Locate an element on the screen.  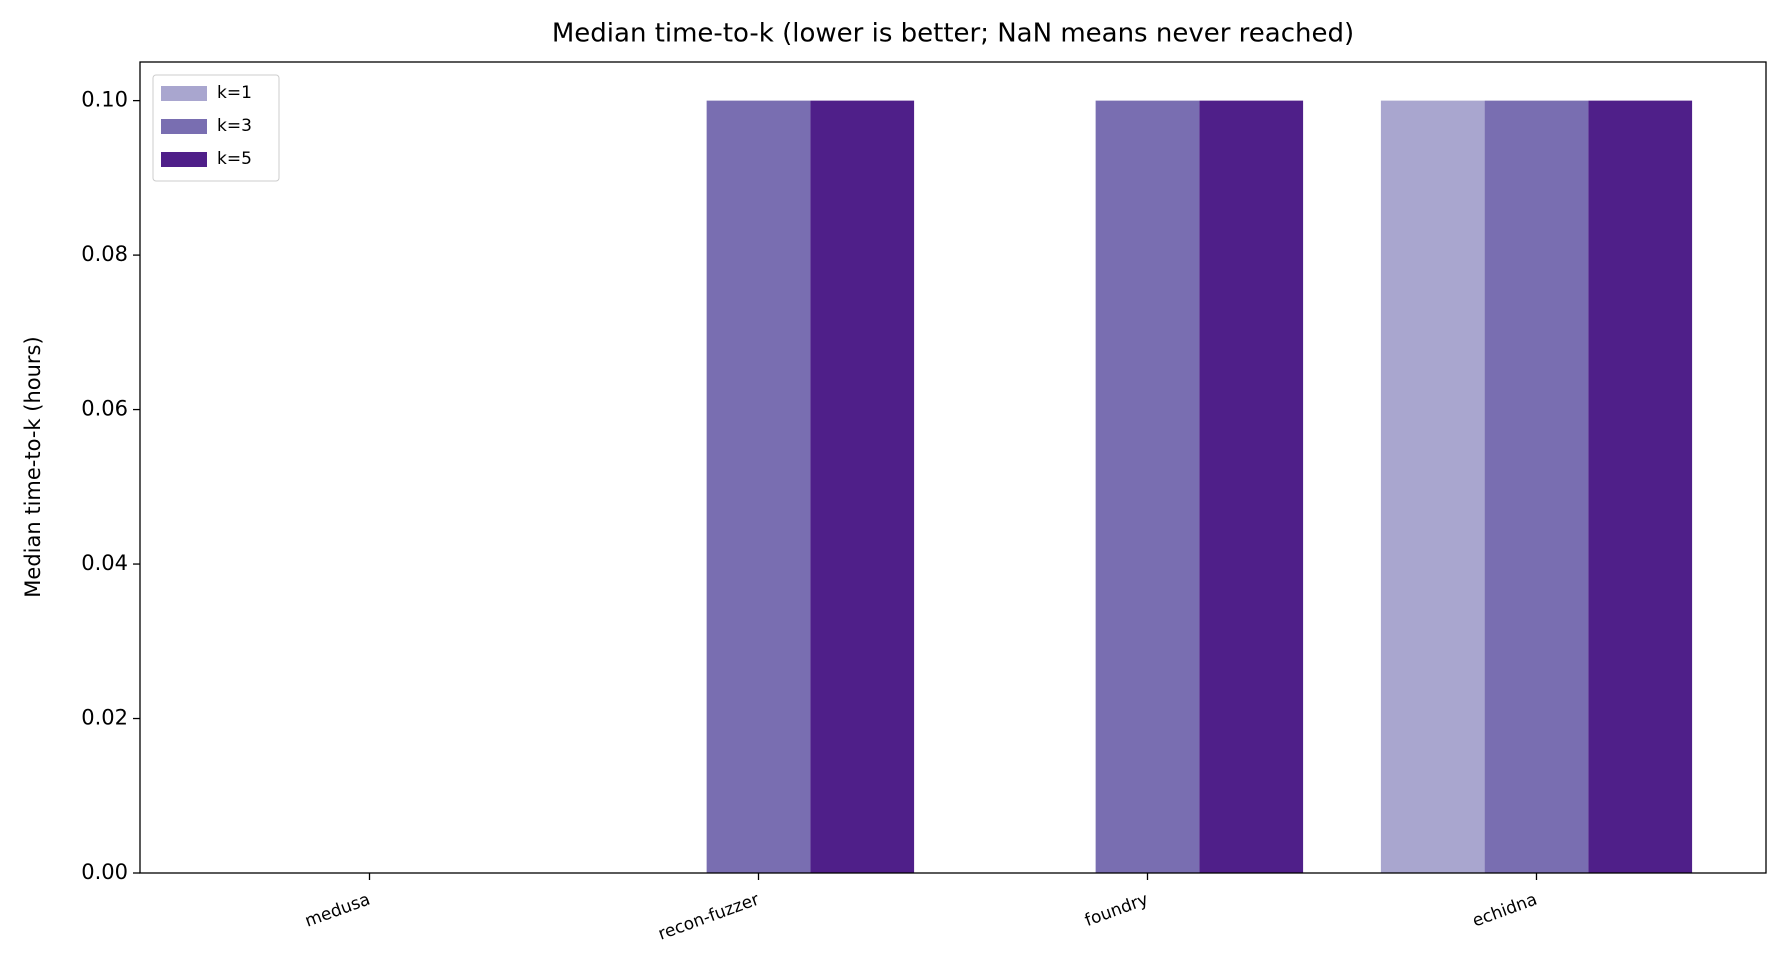
legend-label: k=3 is located at coordinates (234, 126).